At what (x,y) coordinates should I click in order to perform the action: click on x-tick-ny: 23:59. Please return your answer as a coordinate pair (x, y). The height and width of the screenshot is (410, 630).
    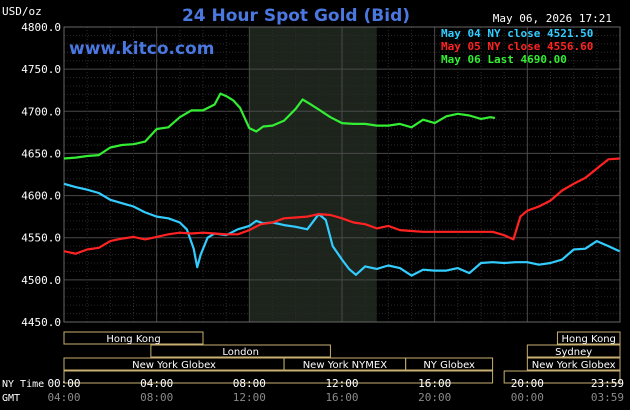
    Looking at the image, I should click on (607, 383).